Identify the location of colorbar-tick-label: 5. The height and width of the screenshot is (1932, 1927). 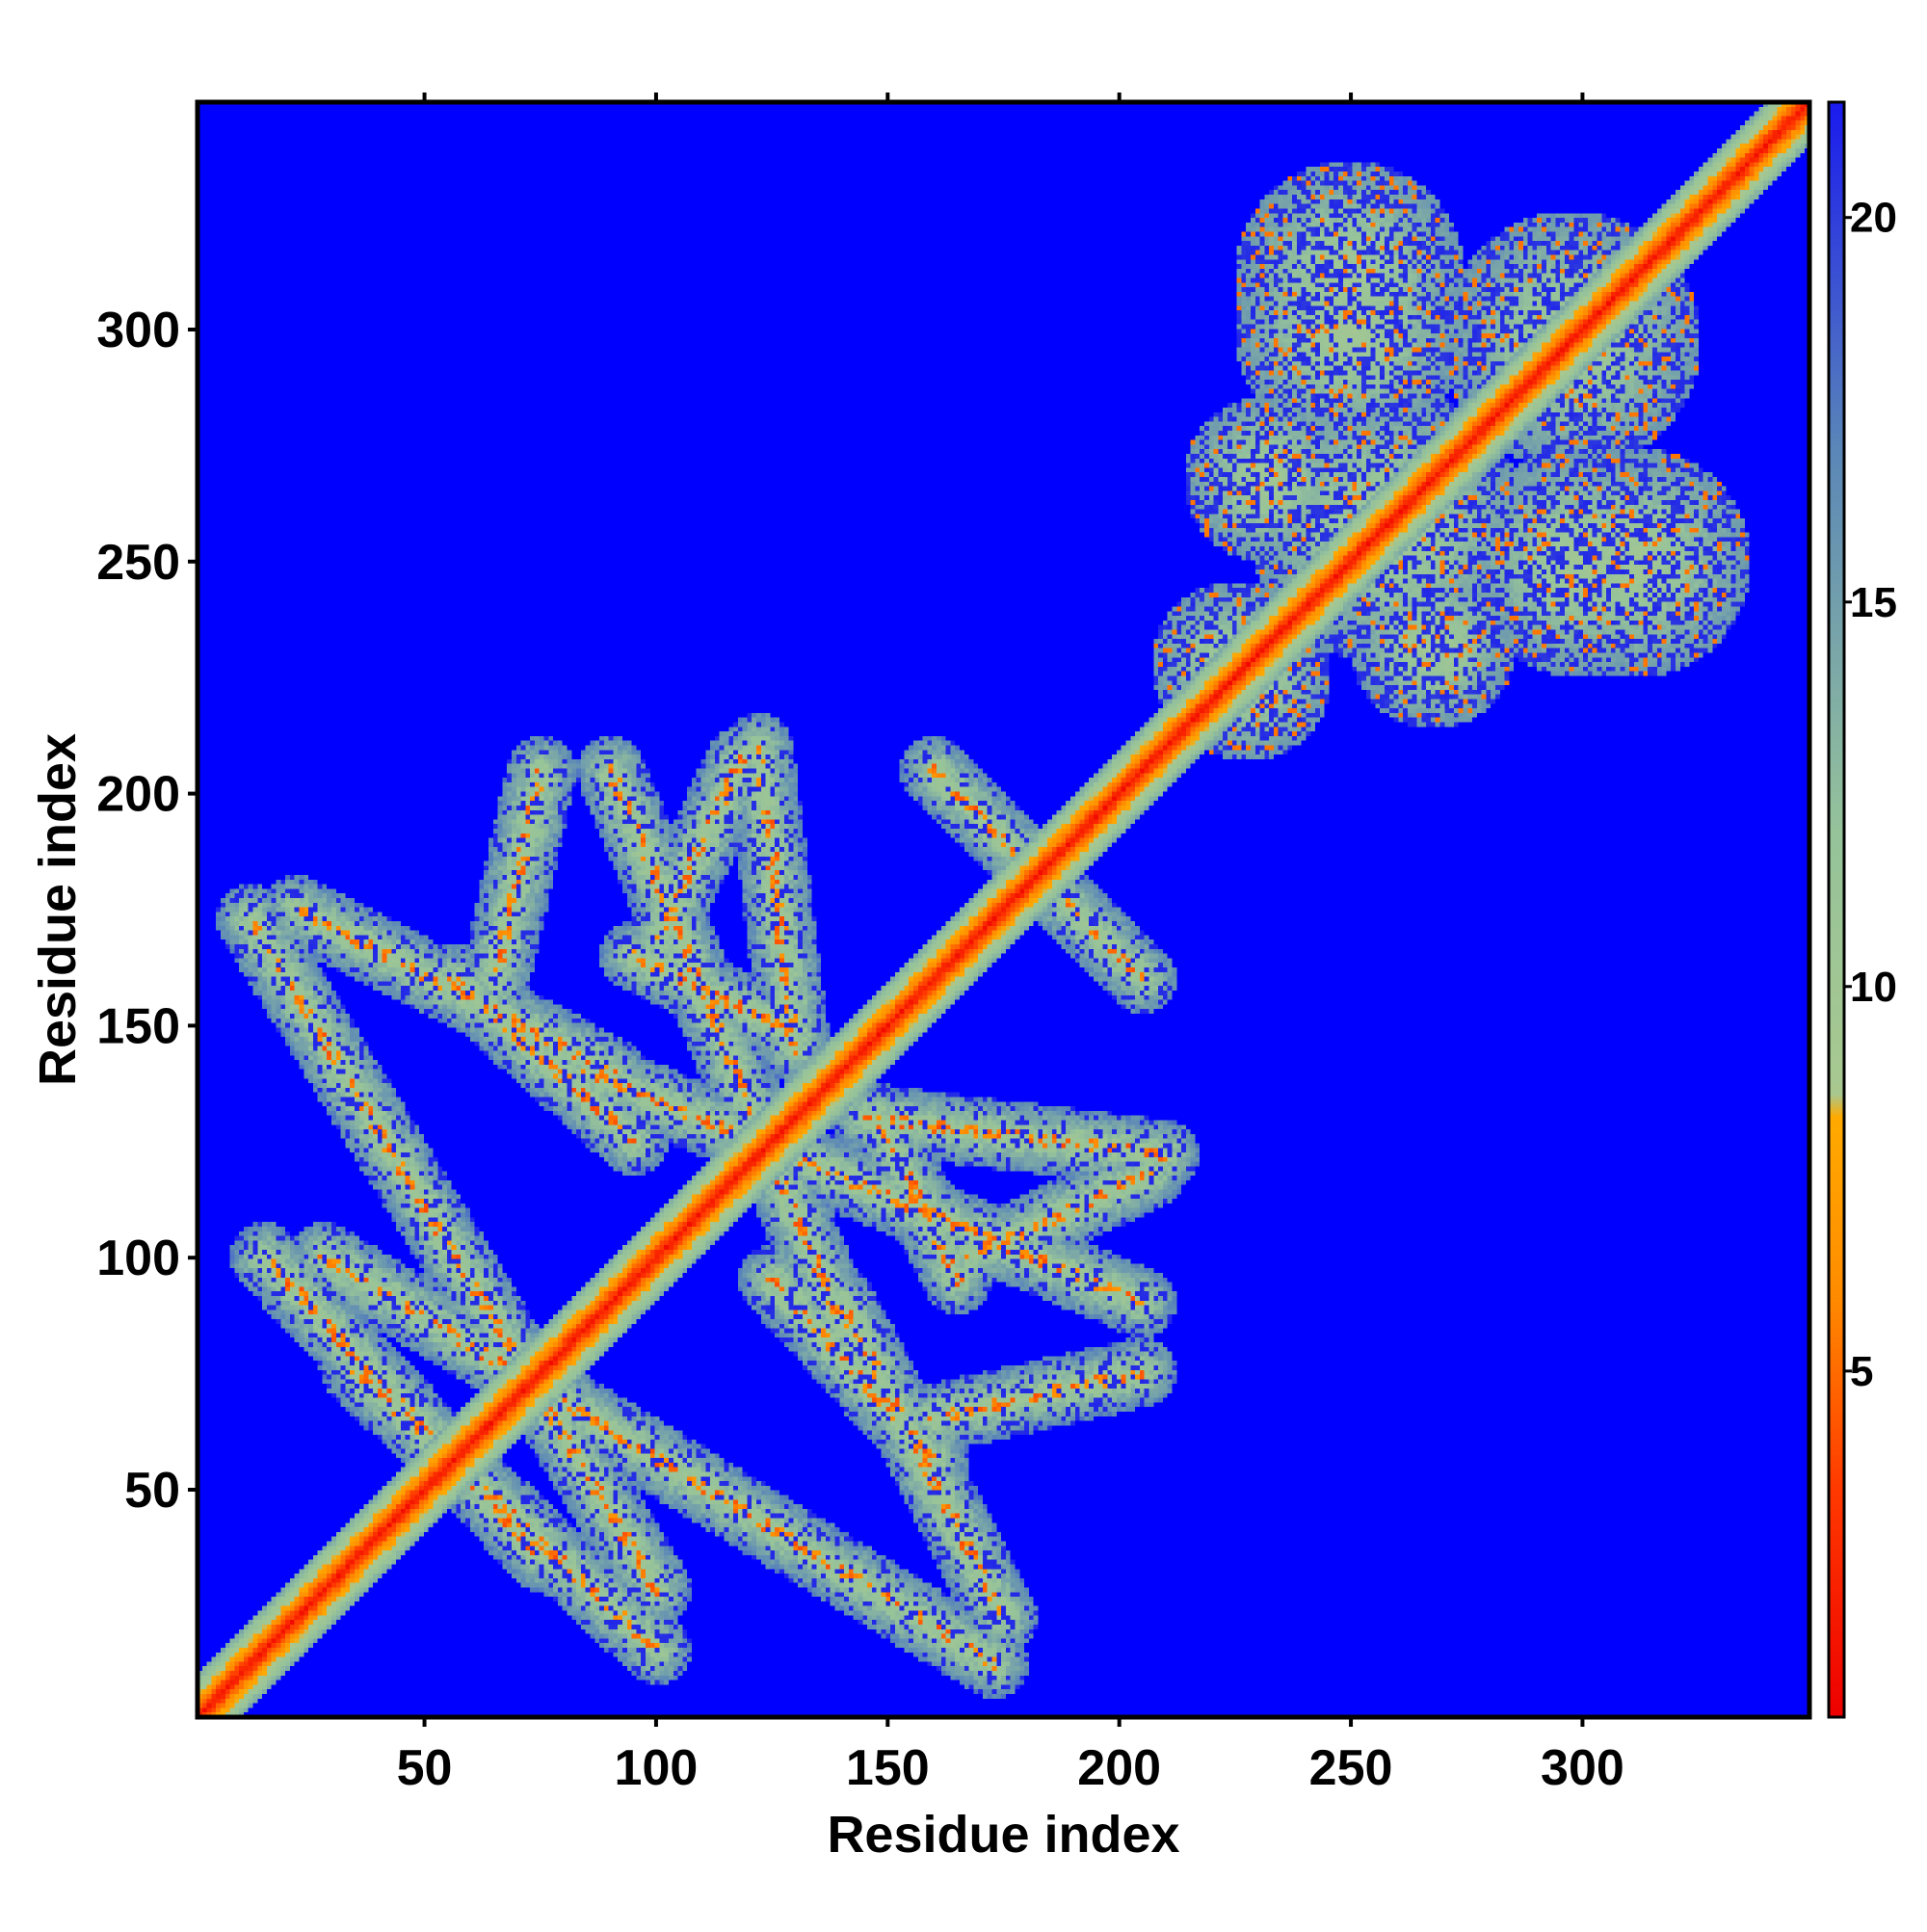
(1861, 1371).